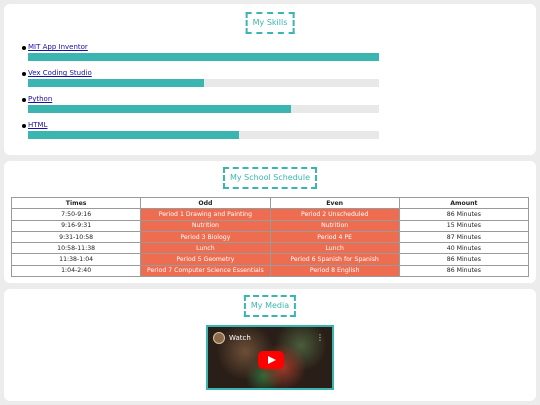 The width and height of the screenshot is (540, 405). Describe the element at coordinates (205, 271) in the screenshot. I see `cell-odd: Period 7 Computer Science Essentials` at that location.